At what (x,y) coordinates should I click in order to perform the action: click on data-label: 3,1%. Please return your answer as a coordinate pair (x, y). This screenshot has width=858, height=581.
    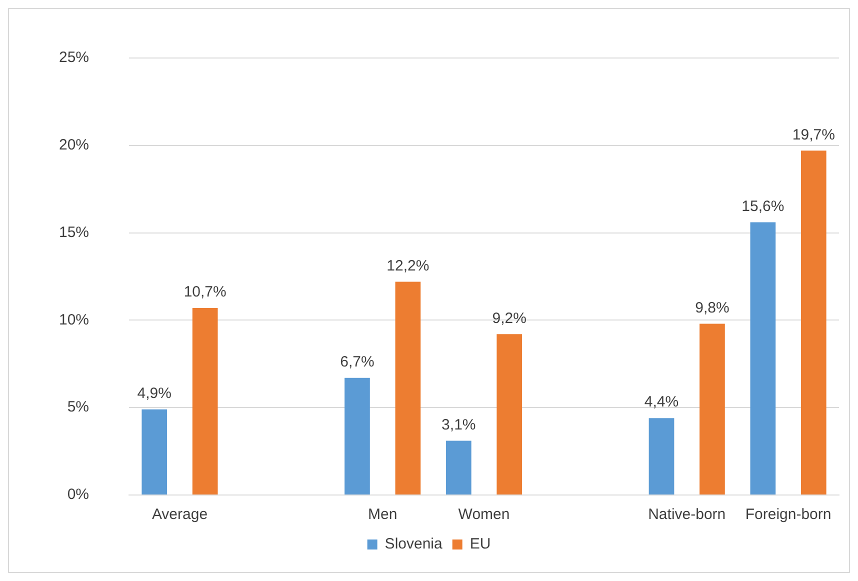
    Looking at the image, I should click on (459, 425).